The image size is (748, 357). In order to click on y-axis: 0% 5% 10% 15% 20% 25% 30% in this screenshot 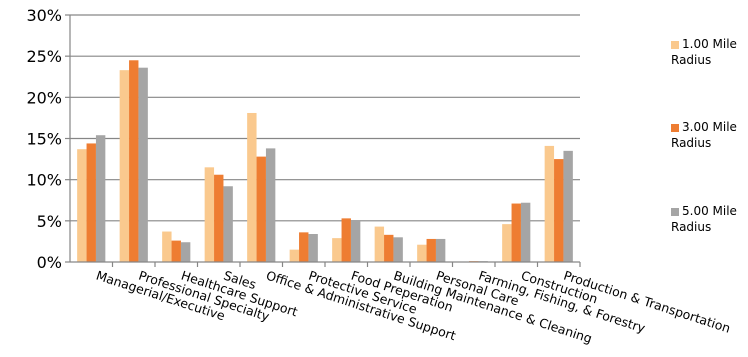, I will do `click(48, 139)`.